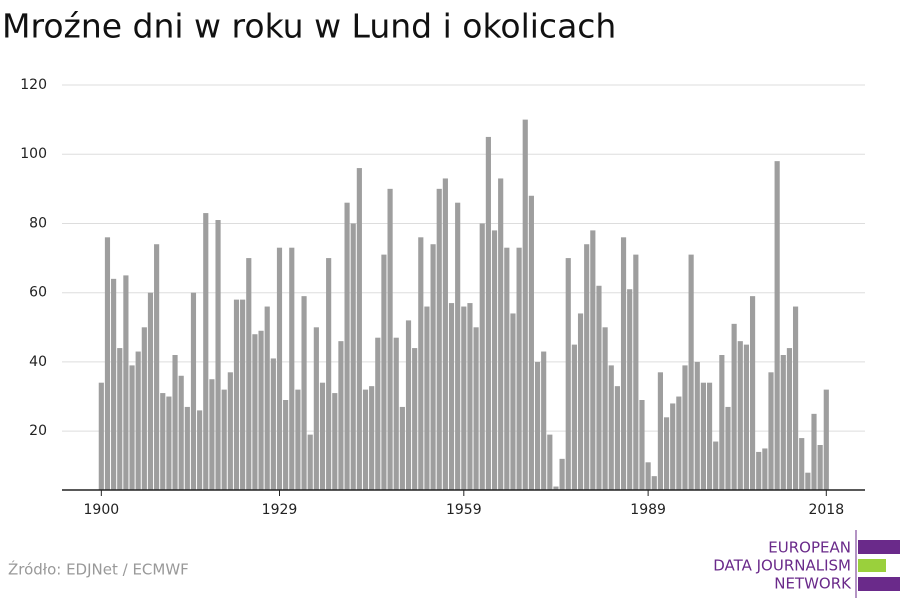  I want to click on logo: EUROPEAN DATA JOURNALISM NETWORK, so click(806, 564).